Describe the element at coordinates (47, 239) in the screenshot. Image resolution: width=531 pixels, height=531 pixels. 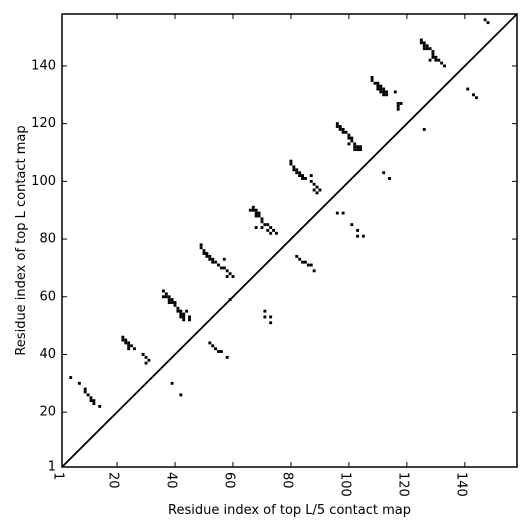
I see `y-tick-label: 80` at that location.